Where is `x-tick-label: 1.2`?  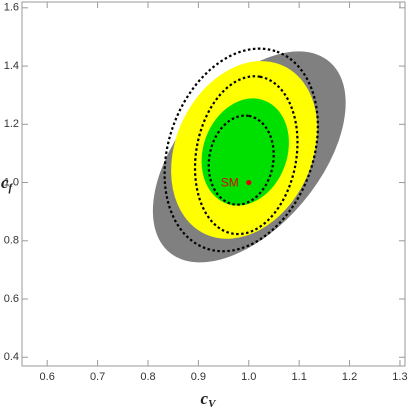 x-tick-label: 1.2 is located at coordinates (349, 377).